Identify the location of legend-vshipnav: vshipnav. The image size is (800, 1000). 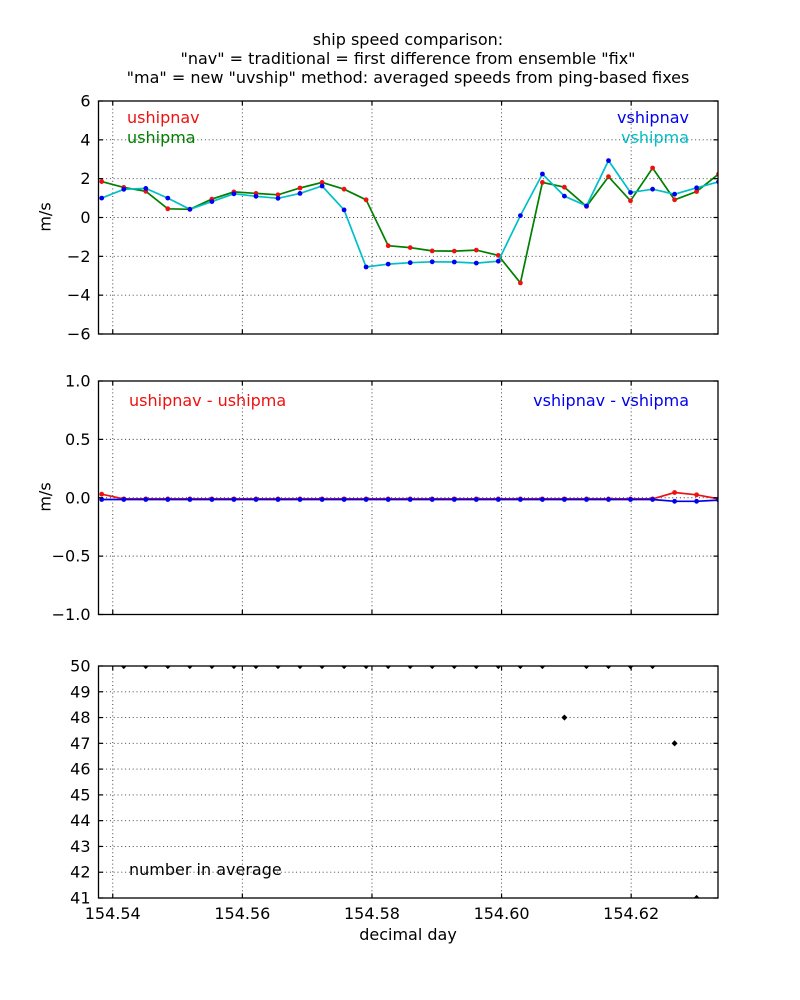
(653, 117).